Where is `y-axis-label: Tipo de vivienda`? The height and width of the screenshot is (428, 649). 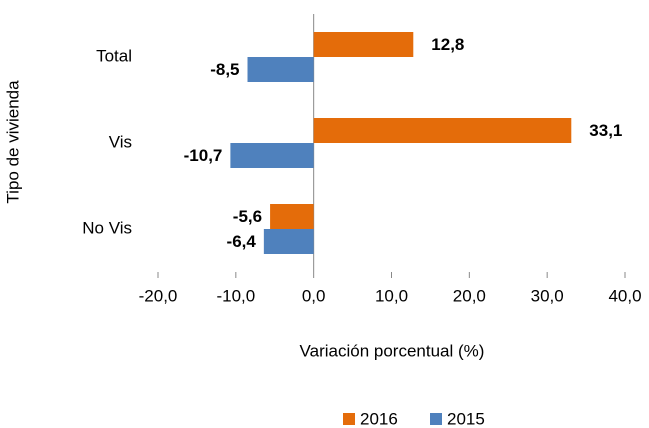
y-axis-label: Tipo de vivienda is located at coordinates (12, 142).